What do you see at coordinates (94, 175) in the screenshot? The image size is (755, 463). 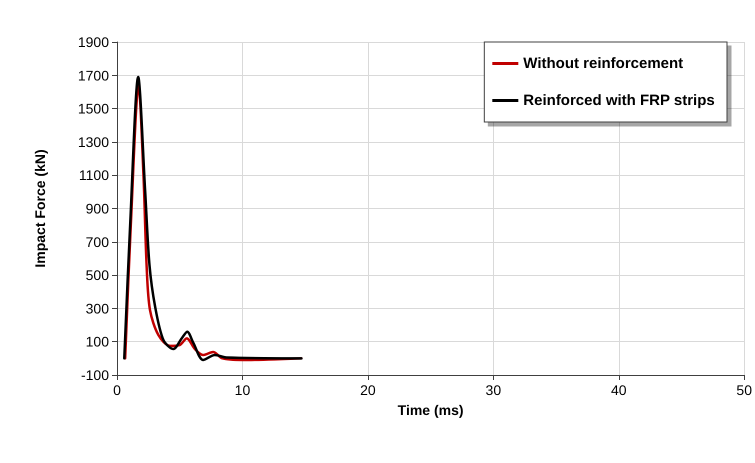 I see `y-tick-label: 1100` at bounding box center [94, 175].